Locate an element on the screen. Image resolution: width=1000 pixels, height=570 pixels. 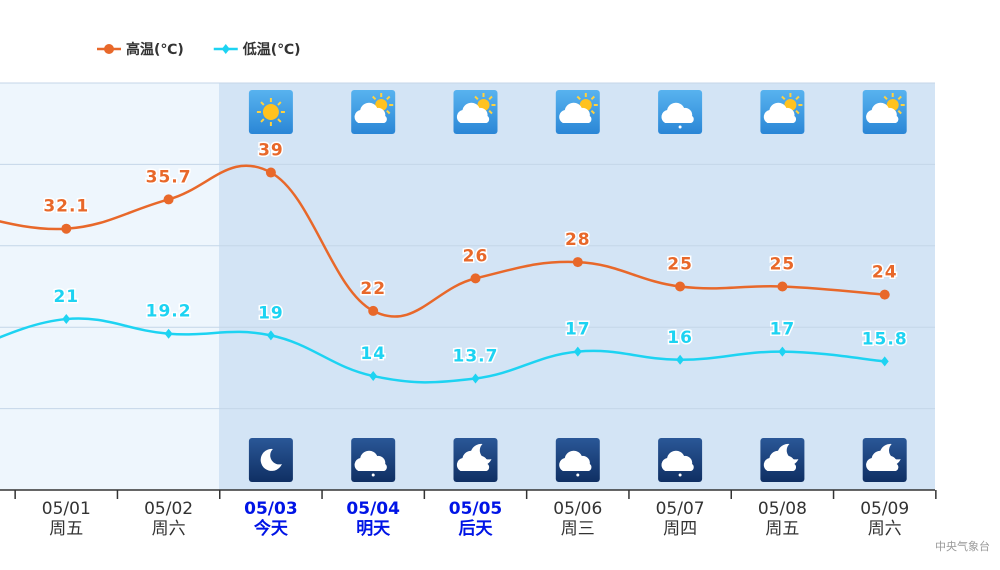
data-label: 26 is located at coordinates (476, 256).